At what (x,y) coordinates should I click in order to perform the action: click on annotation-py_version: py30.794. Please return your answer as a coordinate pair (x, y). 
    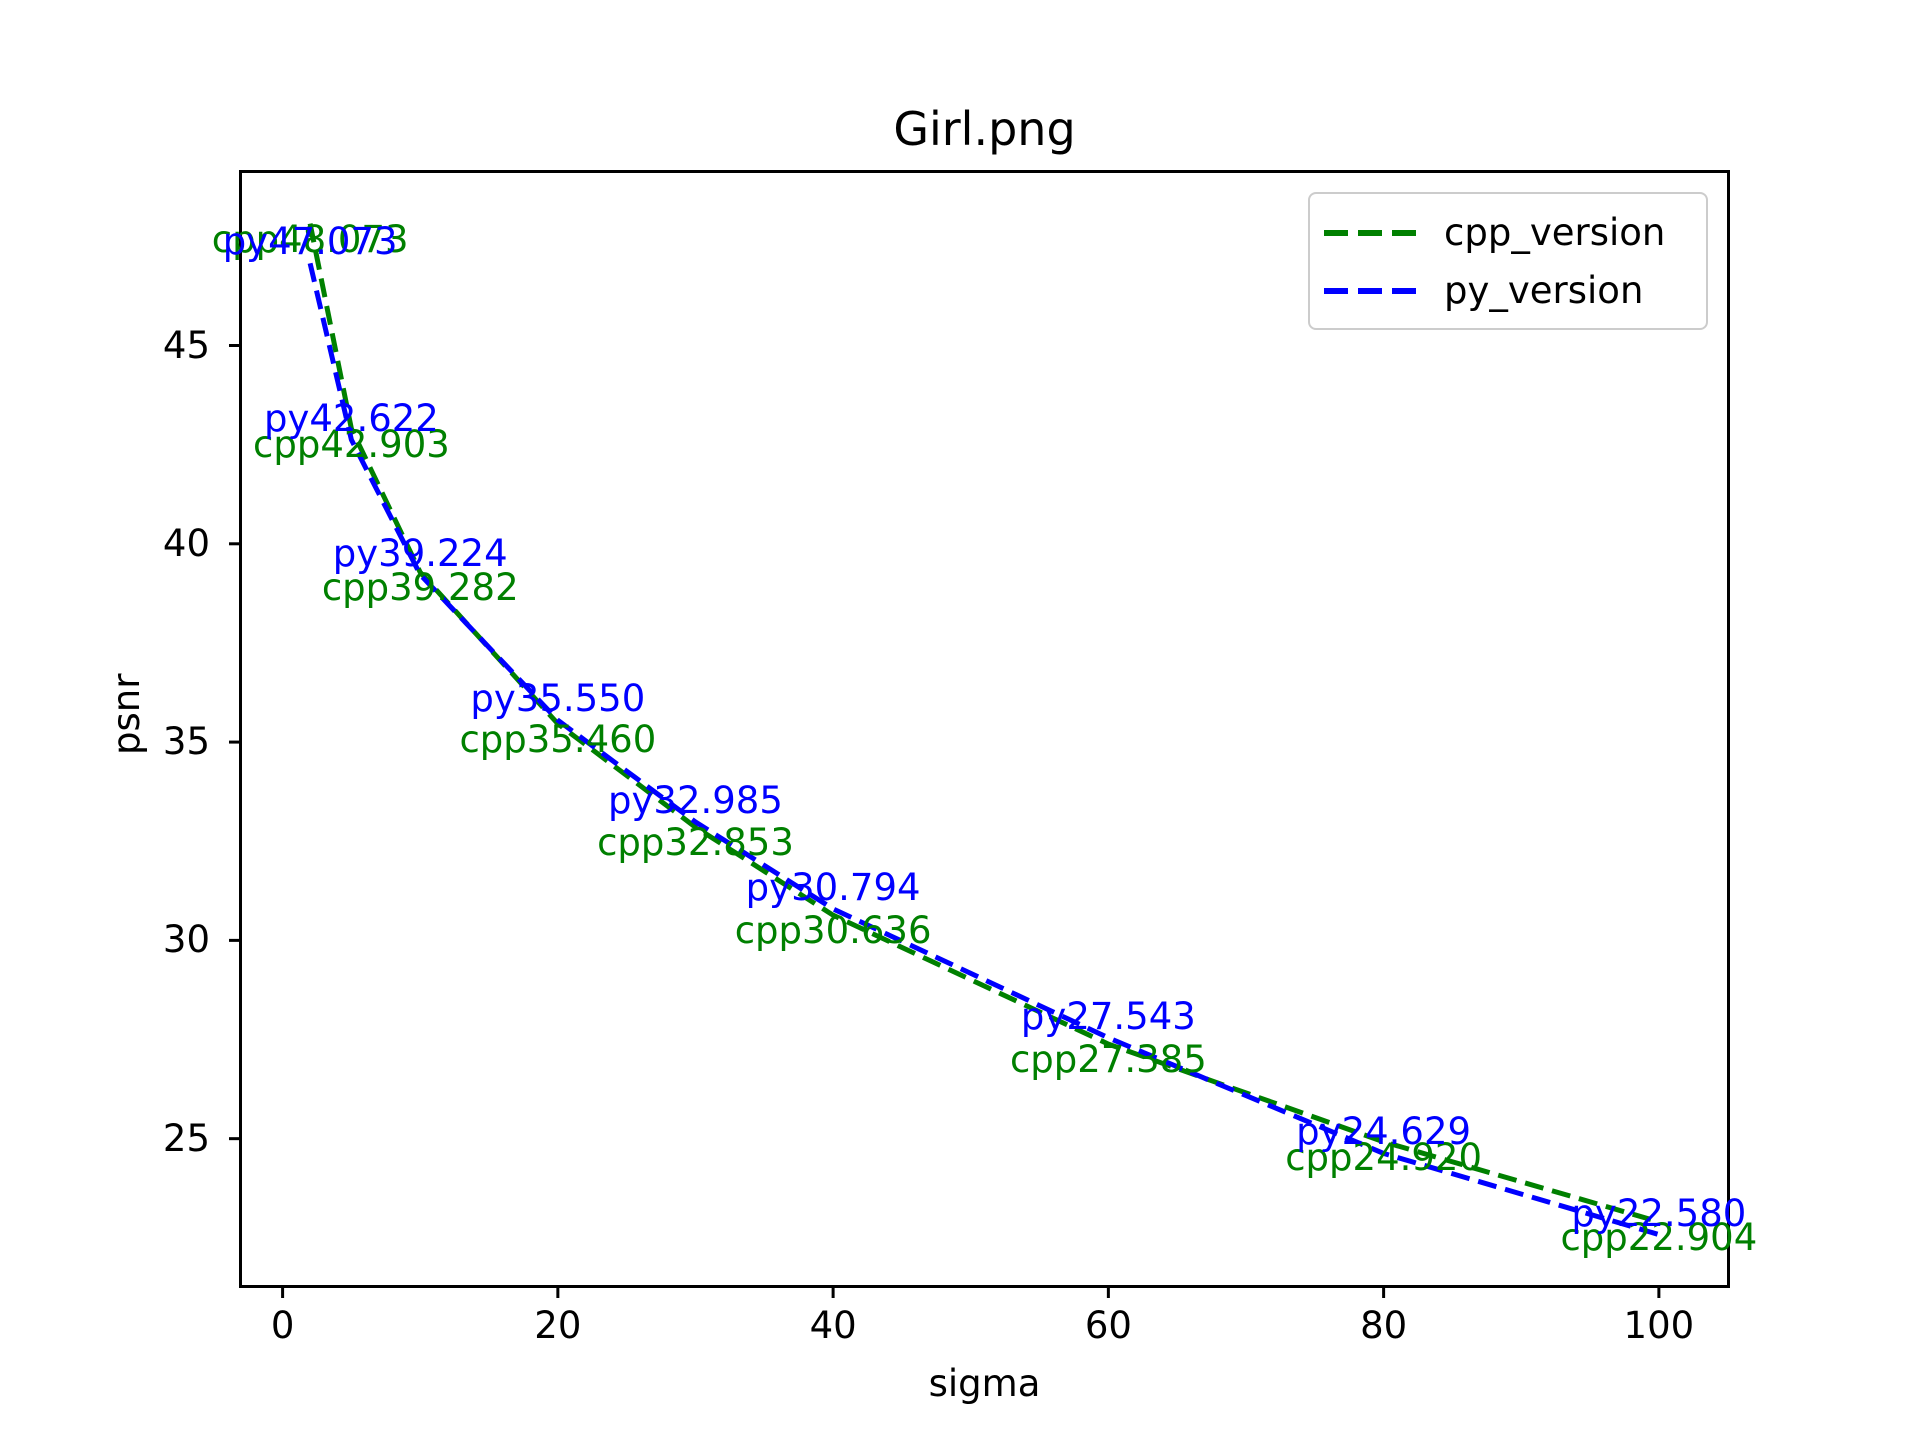
    Looking at the image, I should click on (833, 887).